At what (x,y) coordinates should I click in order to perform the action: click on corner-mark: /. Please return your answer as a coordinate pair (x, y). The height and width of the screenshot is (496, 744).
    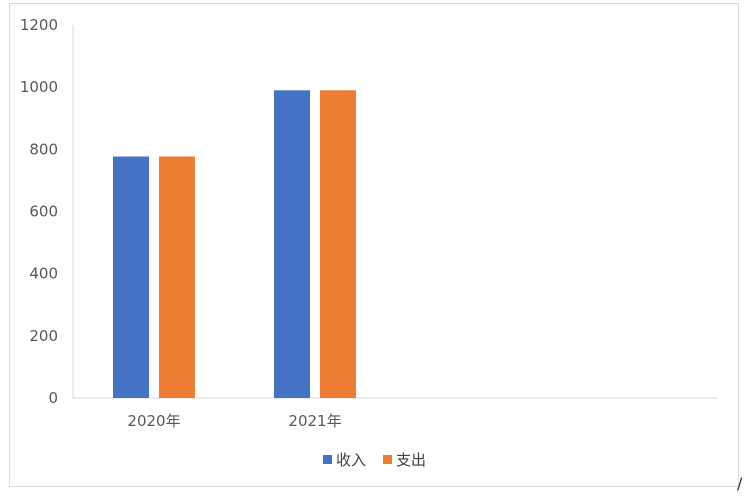
    Looking at the image, I should click on (740, 483).